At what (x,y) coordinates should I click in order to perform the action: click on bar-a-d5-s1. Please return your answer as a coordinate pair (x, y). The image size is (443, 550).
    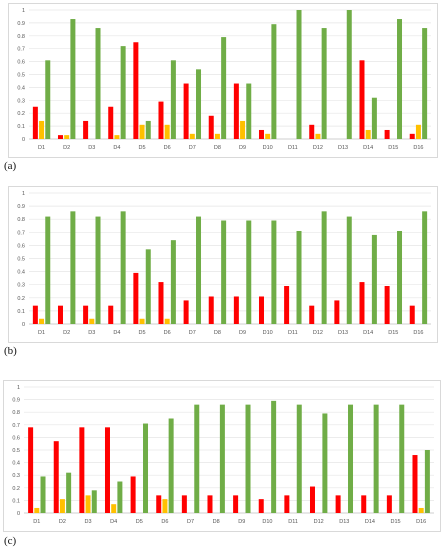
    Looking at the image, I should click on (136, 90).